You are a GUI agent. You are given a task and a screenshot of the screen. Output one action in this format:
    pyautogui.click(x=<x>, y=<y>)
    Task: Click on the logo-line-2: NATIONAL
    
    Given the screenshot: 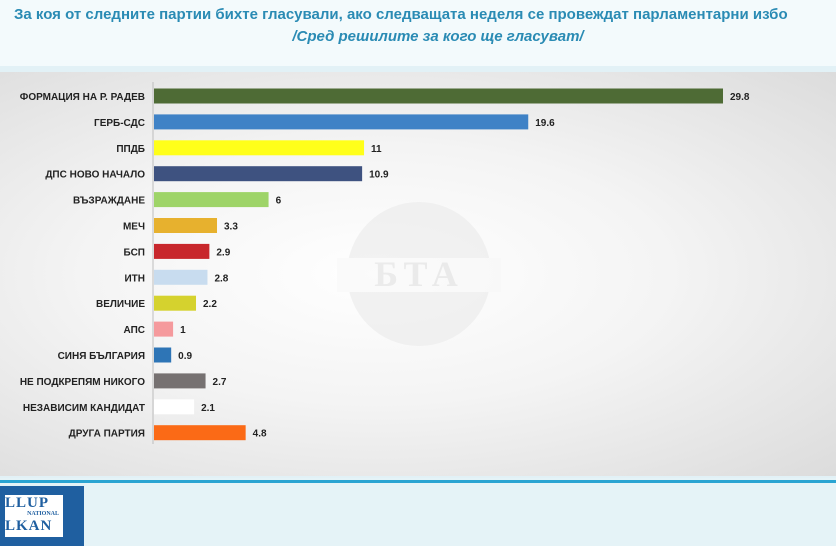 What is the action you would take?
    pyautogui.click(x=43, y=514)
    